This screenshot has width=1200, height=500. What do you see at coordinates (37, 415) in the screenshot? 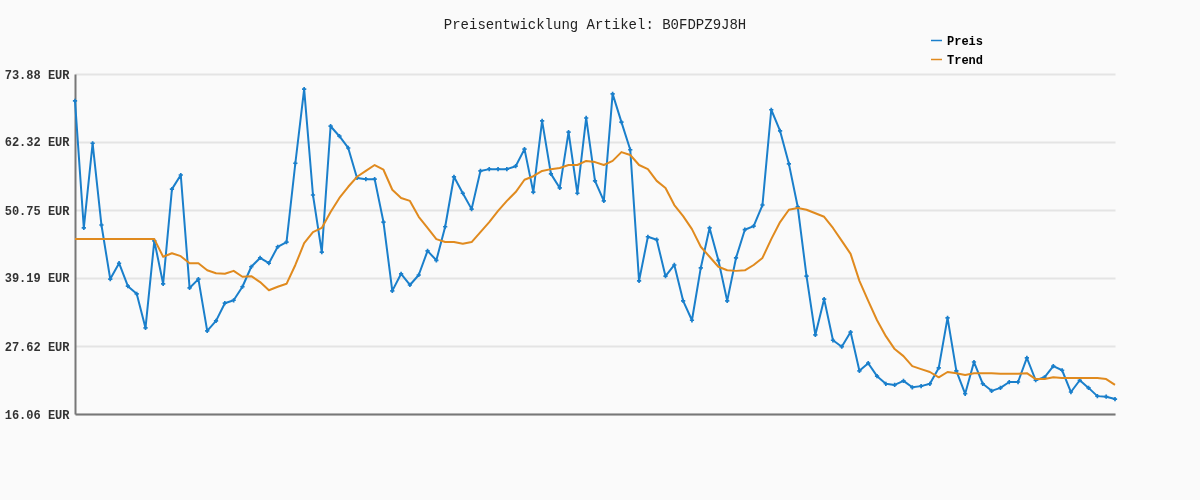
I see `y-tick-label: 16.06 EUR` at bounding box center [37, 415].